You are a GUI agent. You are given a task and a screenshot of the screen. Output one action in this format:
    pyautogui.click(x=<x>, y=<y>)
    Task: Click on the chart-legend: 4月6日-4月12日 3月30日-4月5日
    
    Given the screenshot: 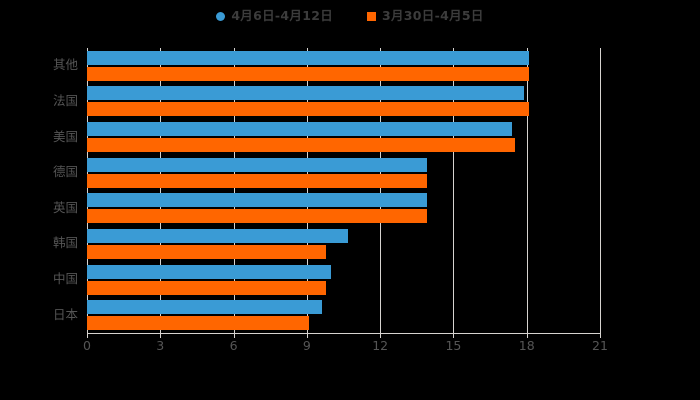 What is the action you would take?
    pyautogui.click(x=350, y=15)
    